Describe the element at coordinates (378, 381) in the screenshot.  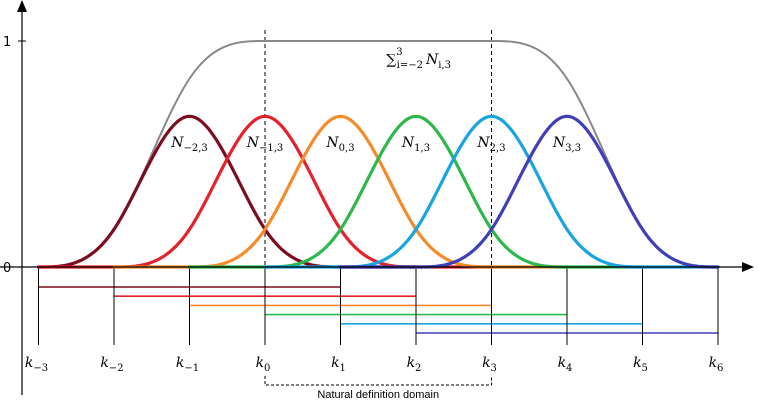
I see `domain-bracket` at that location.